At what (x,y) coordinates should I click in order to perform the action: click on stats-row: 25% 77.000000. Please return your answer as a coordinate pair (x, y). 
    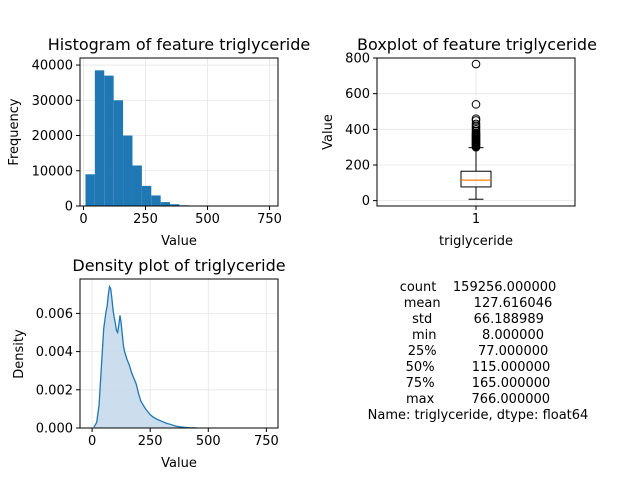
    Looking at the image, I should click on (478, 352).